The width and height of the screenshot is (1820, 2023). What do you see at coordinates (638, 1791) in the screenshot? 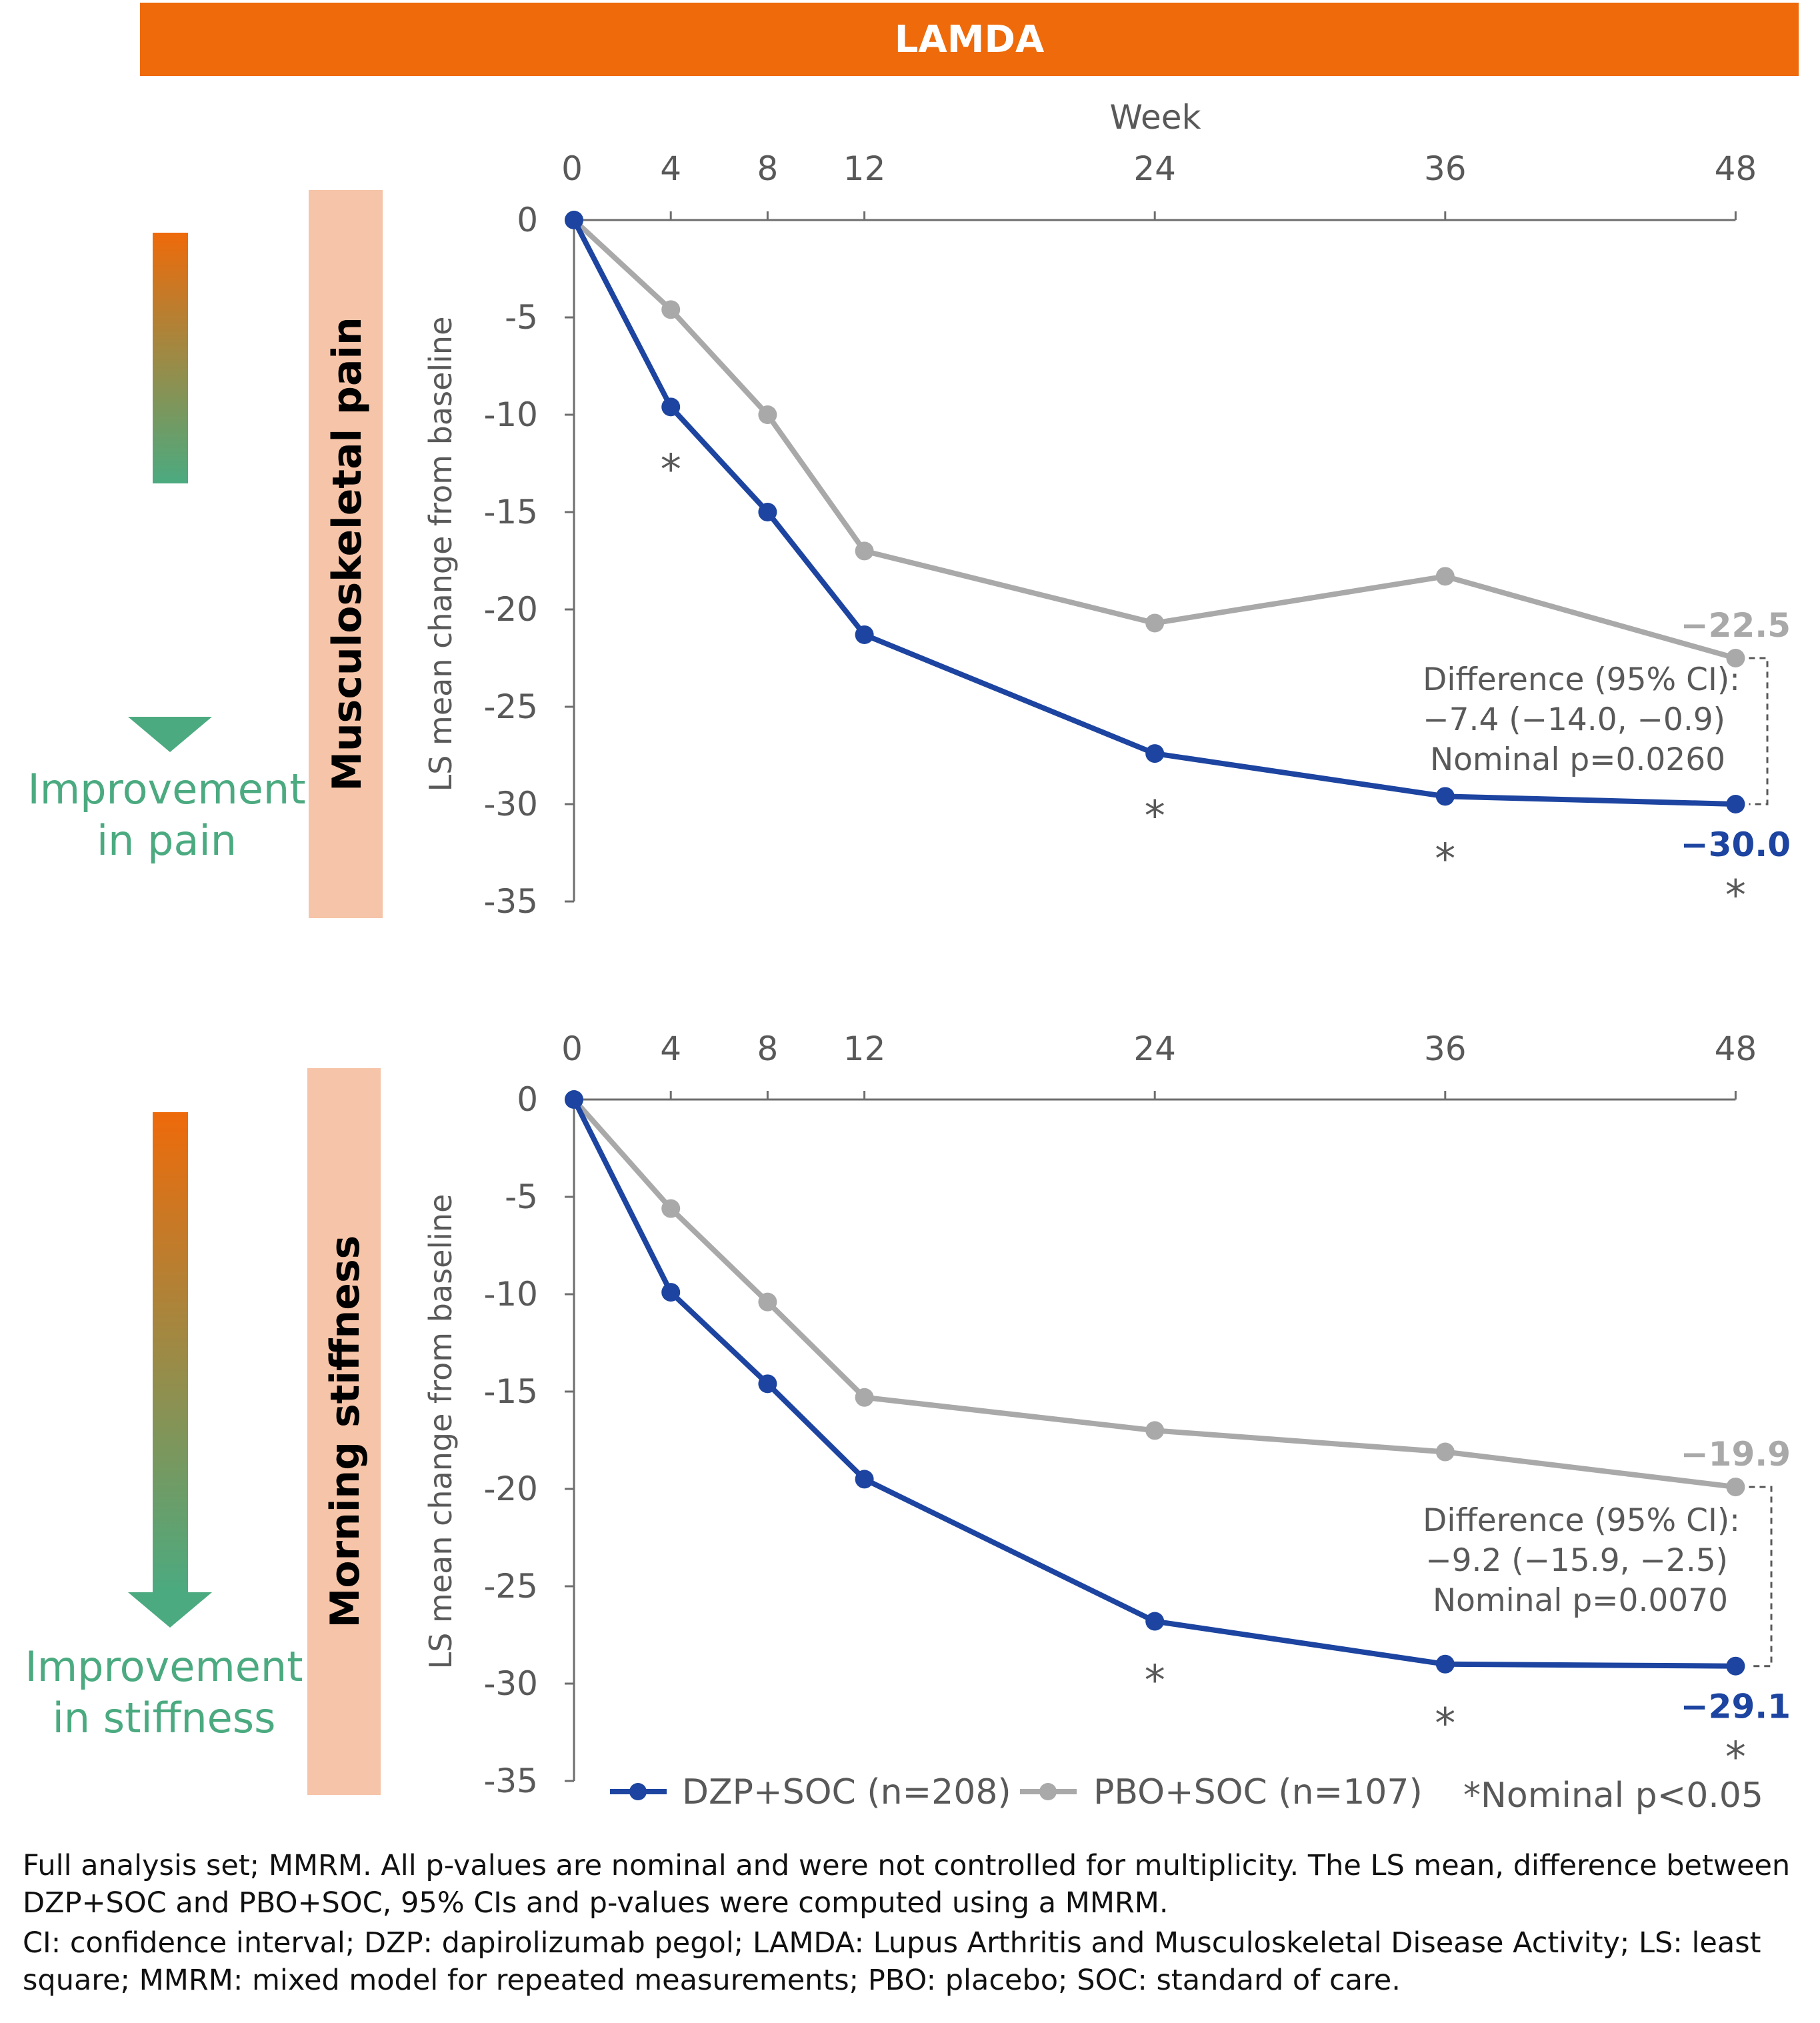
I see `legend-dzp-marker` at bounding box center [638, 1791].